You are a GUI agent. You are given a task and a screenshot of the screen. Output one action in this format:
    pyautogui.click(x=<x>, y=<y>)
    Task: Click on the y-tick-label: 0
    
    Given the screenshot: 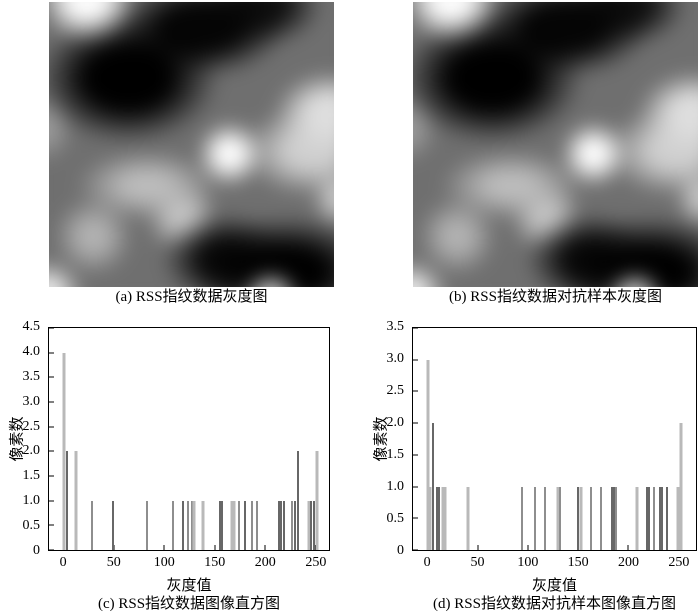 What is the action you would take?
    pyautogui.click(x=400, y=550)
    